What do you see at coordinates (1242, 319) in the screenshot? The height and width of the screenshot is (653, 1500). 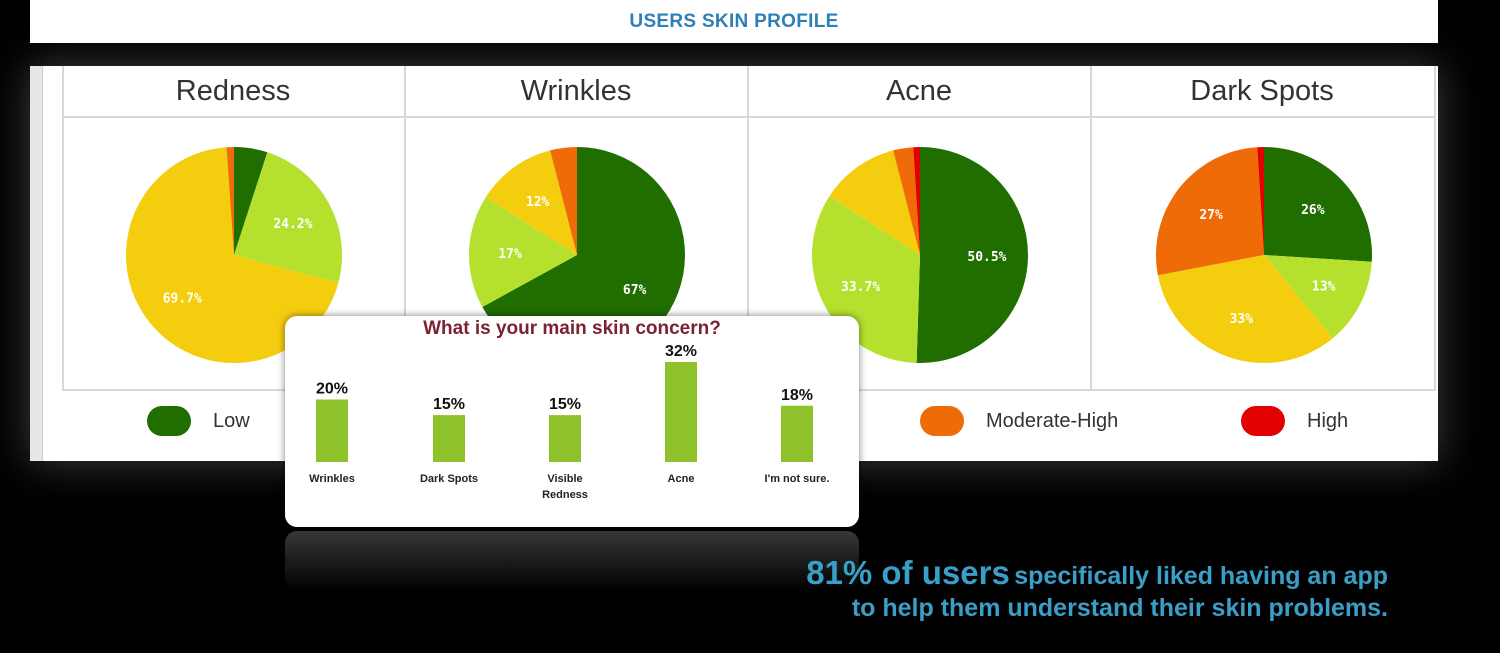 I see `pie-data-label: 33%` at bounding box center [1242, 319].